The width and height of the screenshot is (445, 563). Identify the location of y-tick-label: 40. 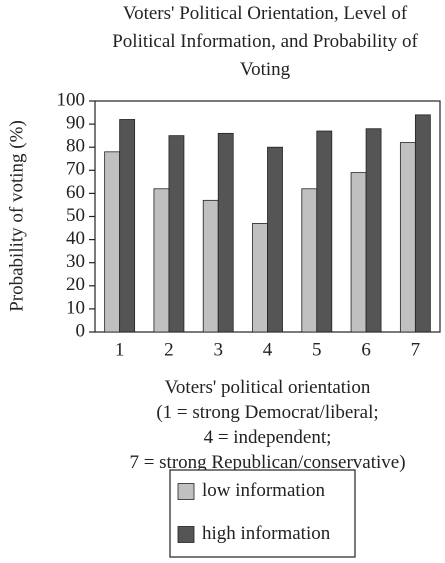
(75, 238).